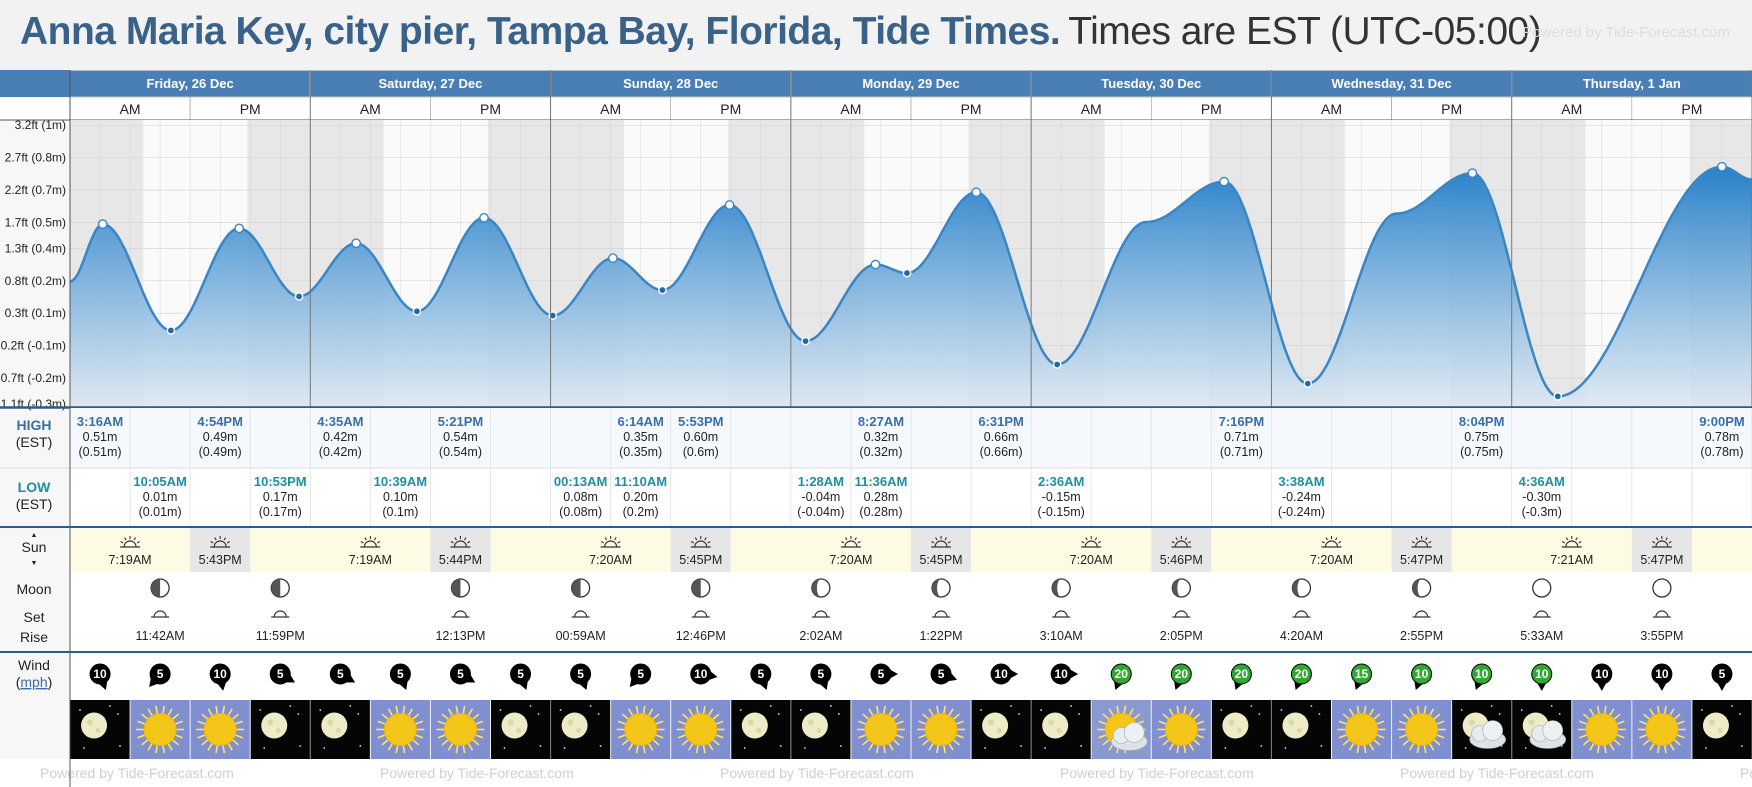 This screenshot has height=787, width=1752. Describe the element at coordinates (940, 636) in the screenshot. I see `moonrise-time: 1:22PM` at that location.